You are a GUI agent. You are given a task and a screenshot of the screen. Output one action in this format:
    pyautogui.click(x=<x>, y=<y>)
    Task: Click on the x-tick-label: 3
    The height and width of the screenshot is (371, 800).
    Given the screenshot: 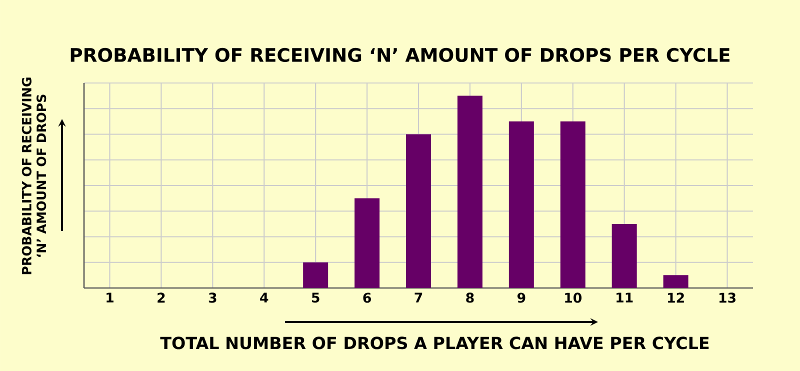 What is the action you would take?
    pyautogui.click(x=212, y=297)
    